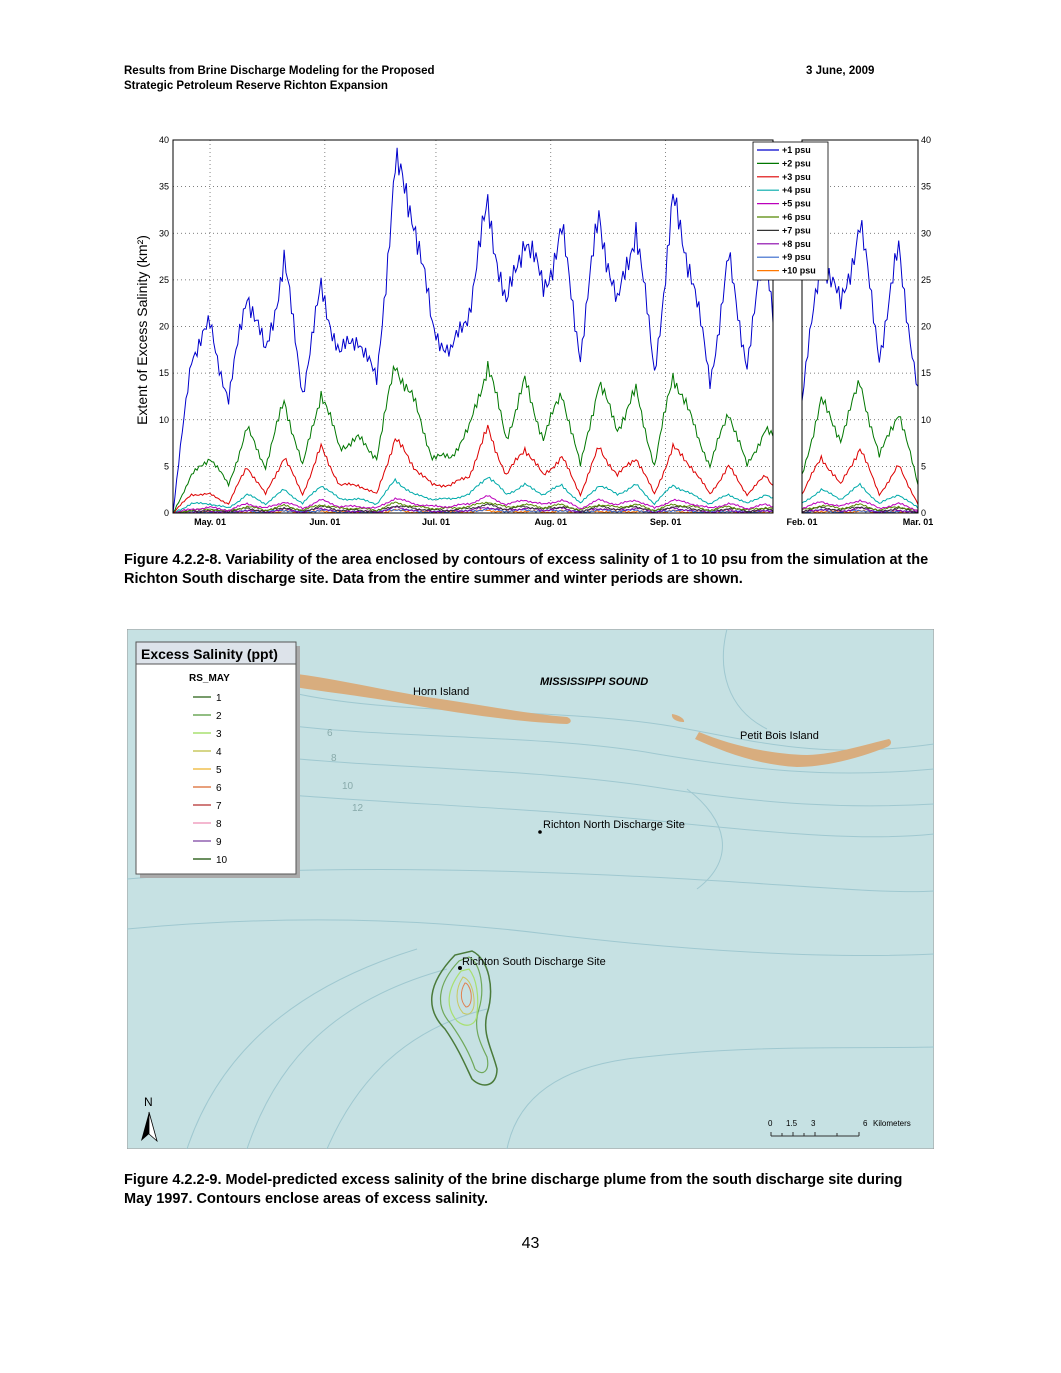 Image resolution: width=1061 pixels, height=1373 pixels. What do you see at coordinates (926, 420) in the screenshot?
I see `y-tick-label-right: 10` at bounding box center [926, 420].